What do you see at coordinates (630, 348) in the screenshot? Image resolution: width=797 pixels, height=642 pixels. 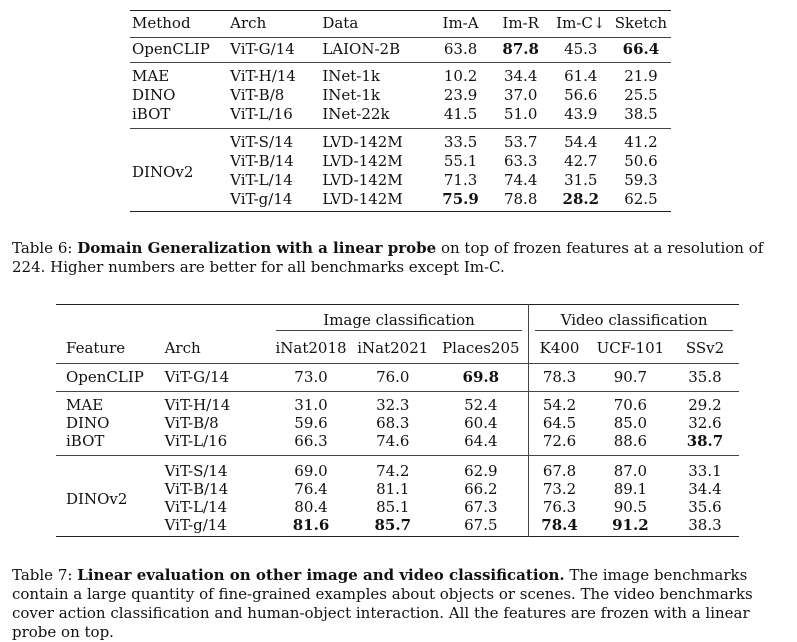 I see `col-header-ucf101: UCF-101` at bounding box center [630, 348].